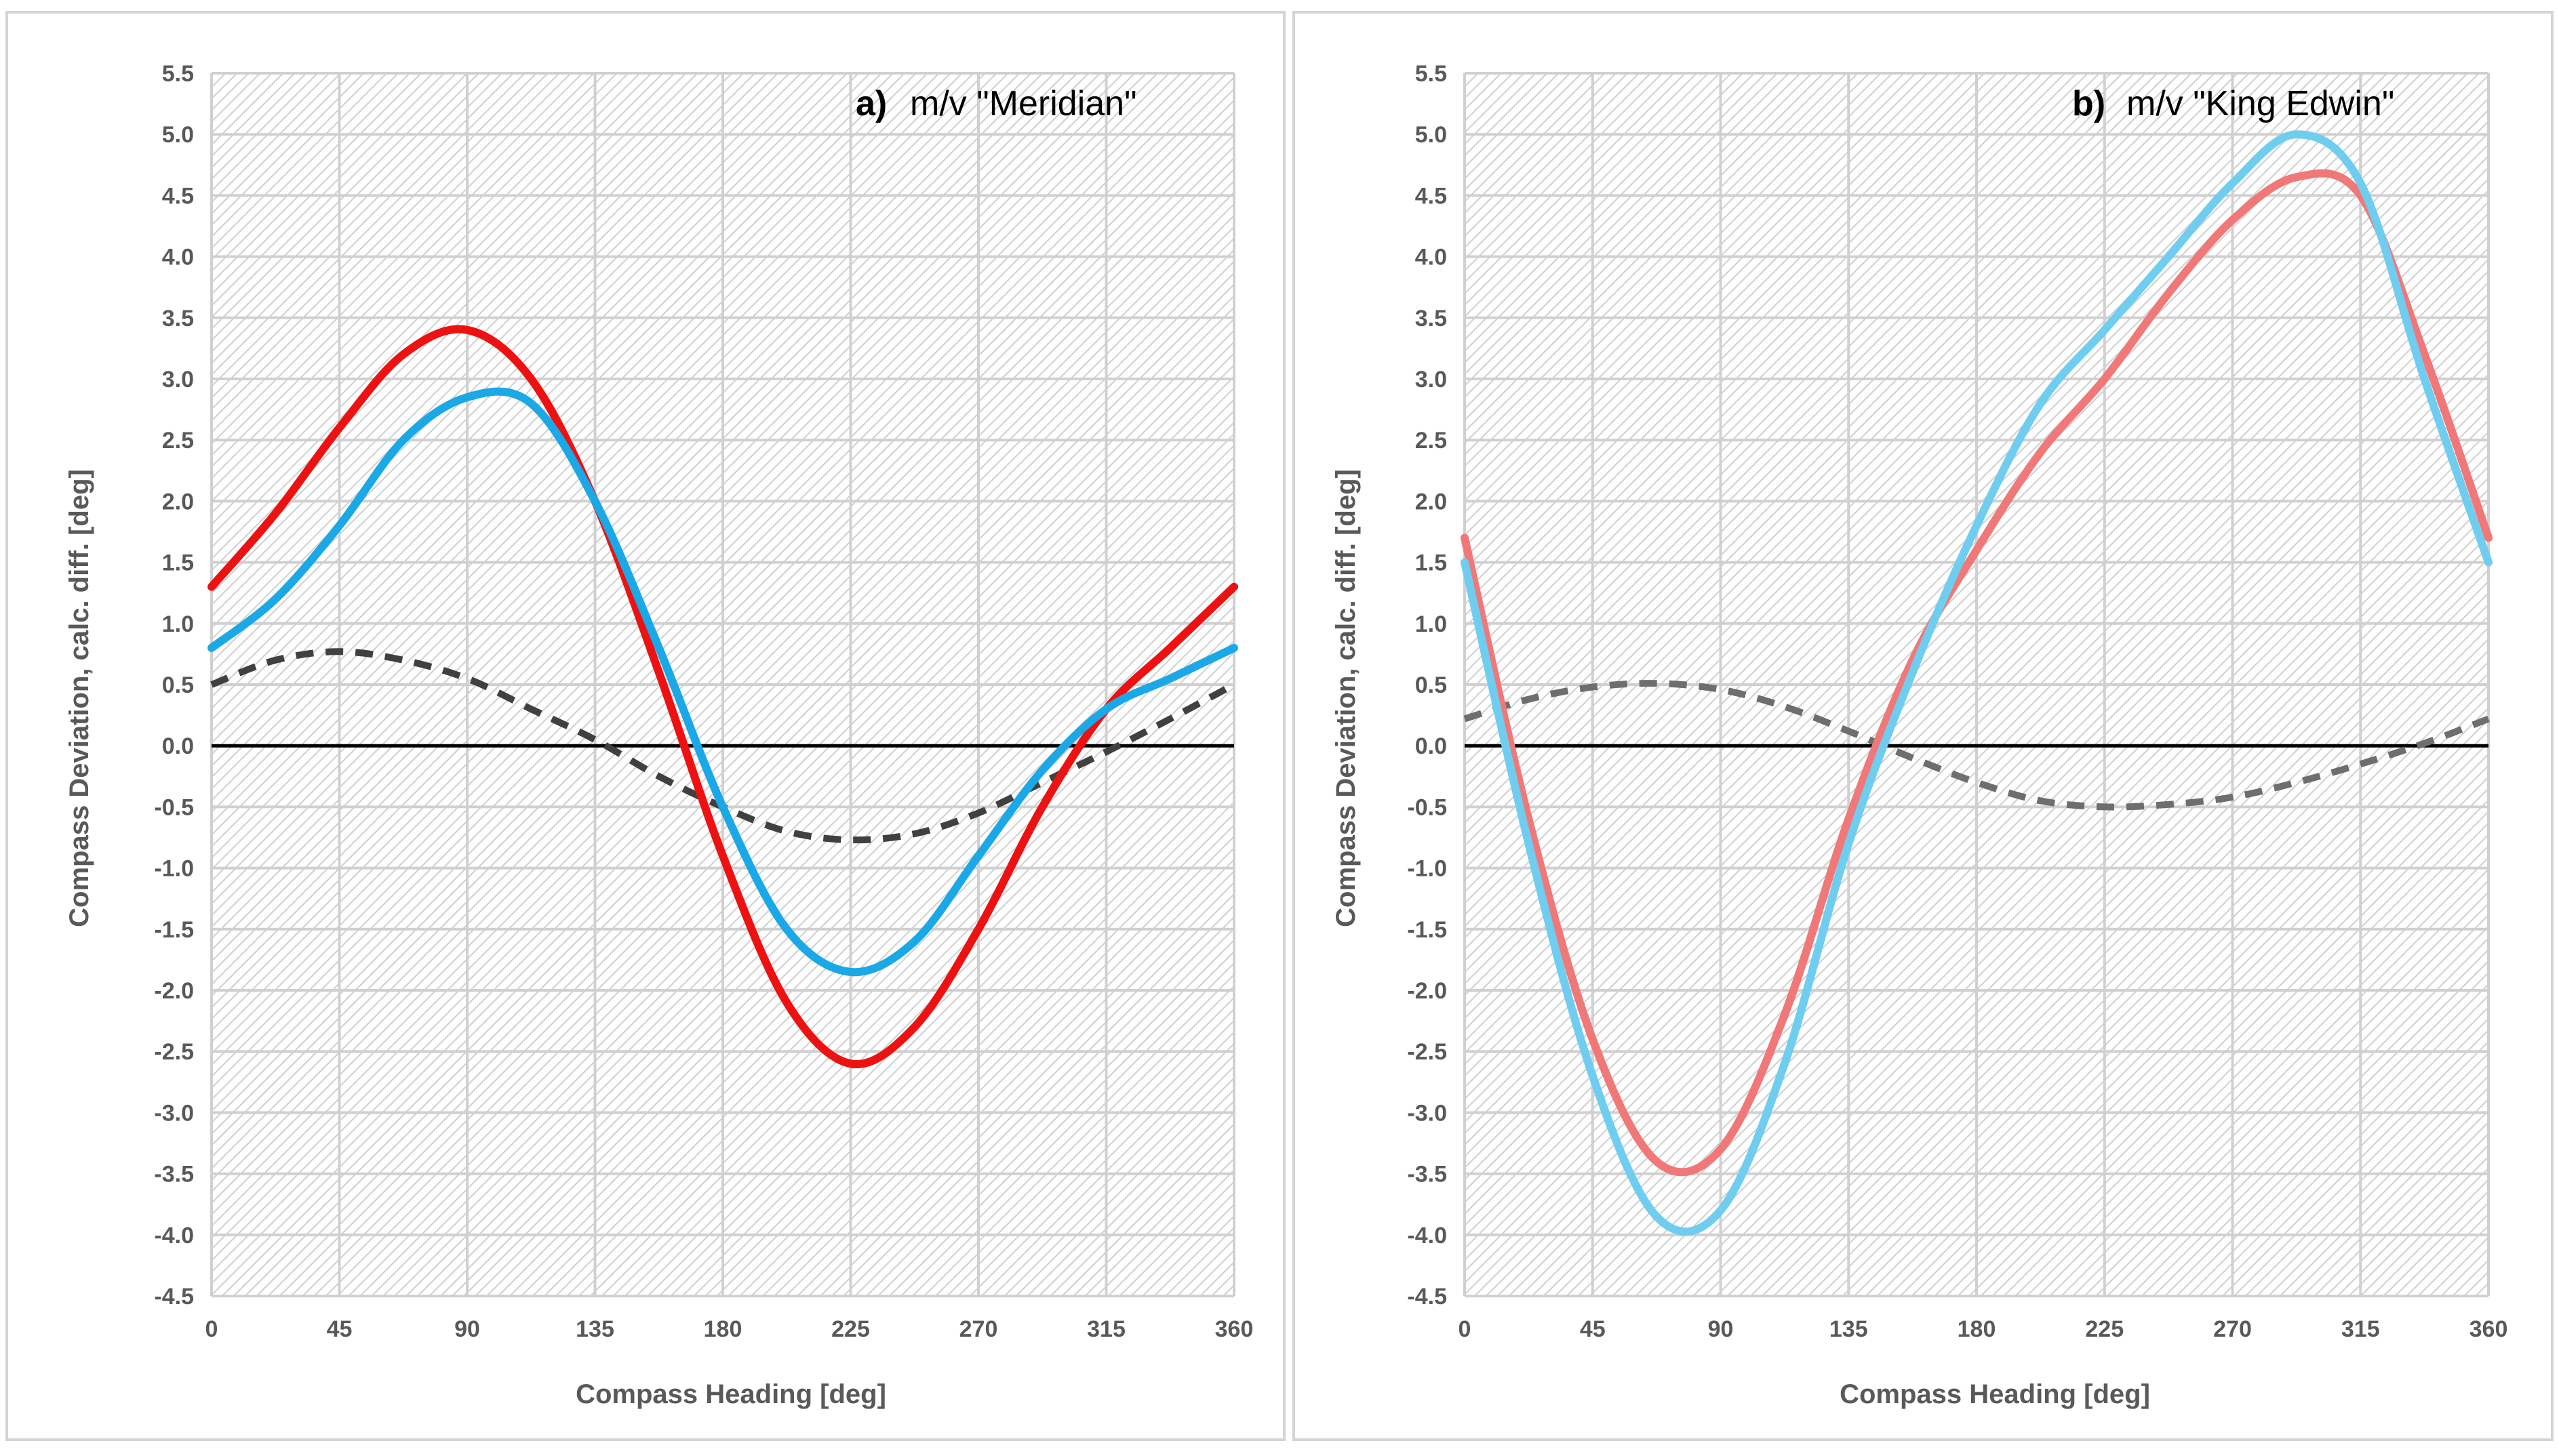 The width and height of the screenshot is (2559, 1456). Describe the element at coordinates (1995, 1394) in the screenshot. I see `chart-b-xlabel: Compass Heading [deg]` at that location.